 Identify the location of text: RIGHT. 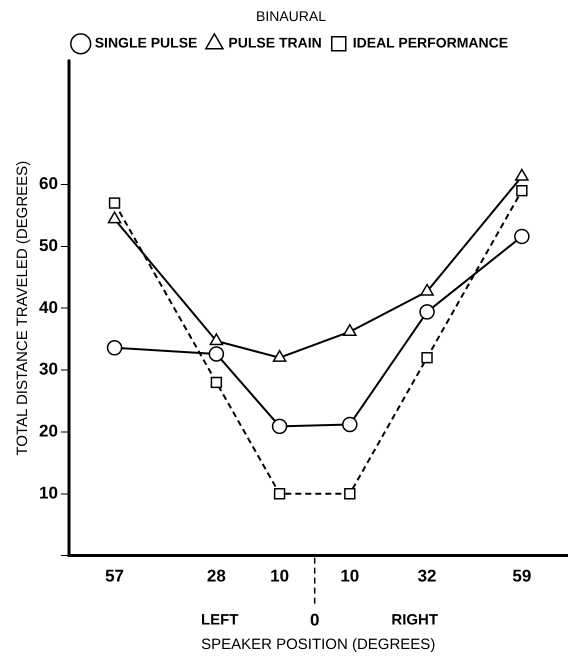
(414, 620).